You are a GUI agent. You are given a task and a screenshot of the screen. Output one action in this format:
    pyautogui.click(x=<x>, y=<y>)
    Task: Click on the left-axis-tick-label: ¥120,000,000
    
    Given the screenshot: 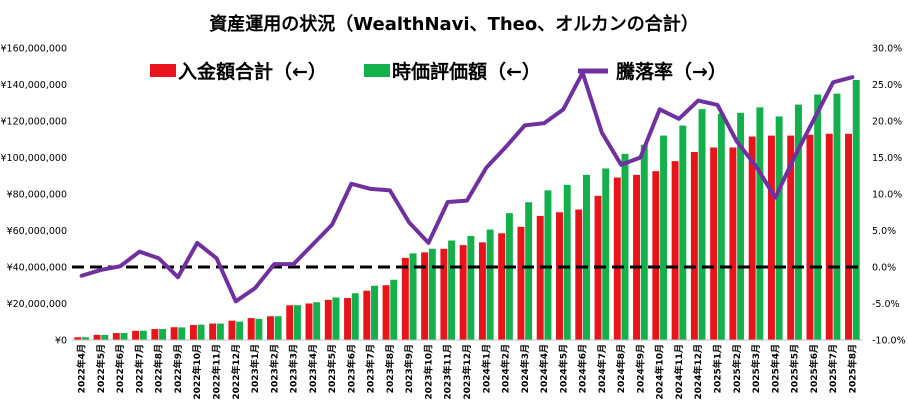 What is the action you would take?
    pyautogui.click(x=34, y=122)
    